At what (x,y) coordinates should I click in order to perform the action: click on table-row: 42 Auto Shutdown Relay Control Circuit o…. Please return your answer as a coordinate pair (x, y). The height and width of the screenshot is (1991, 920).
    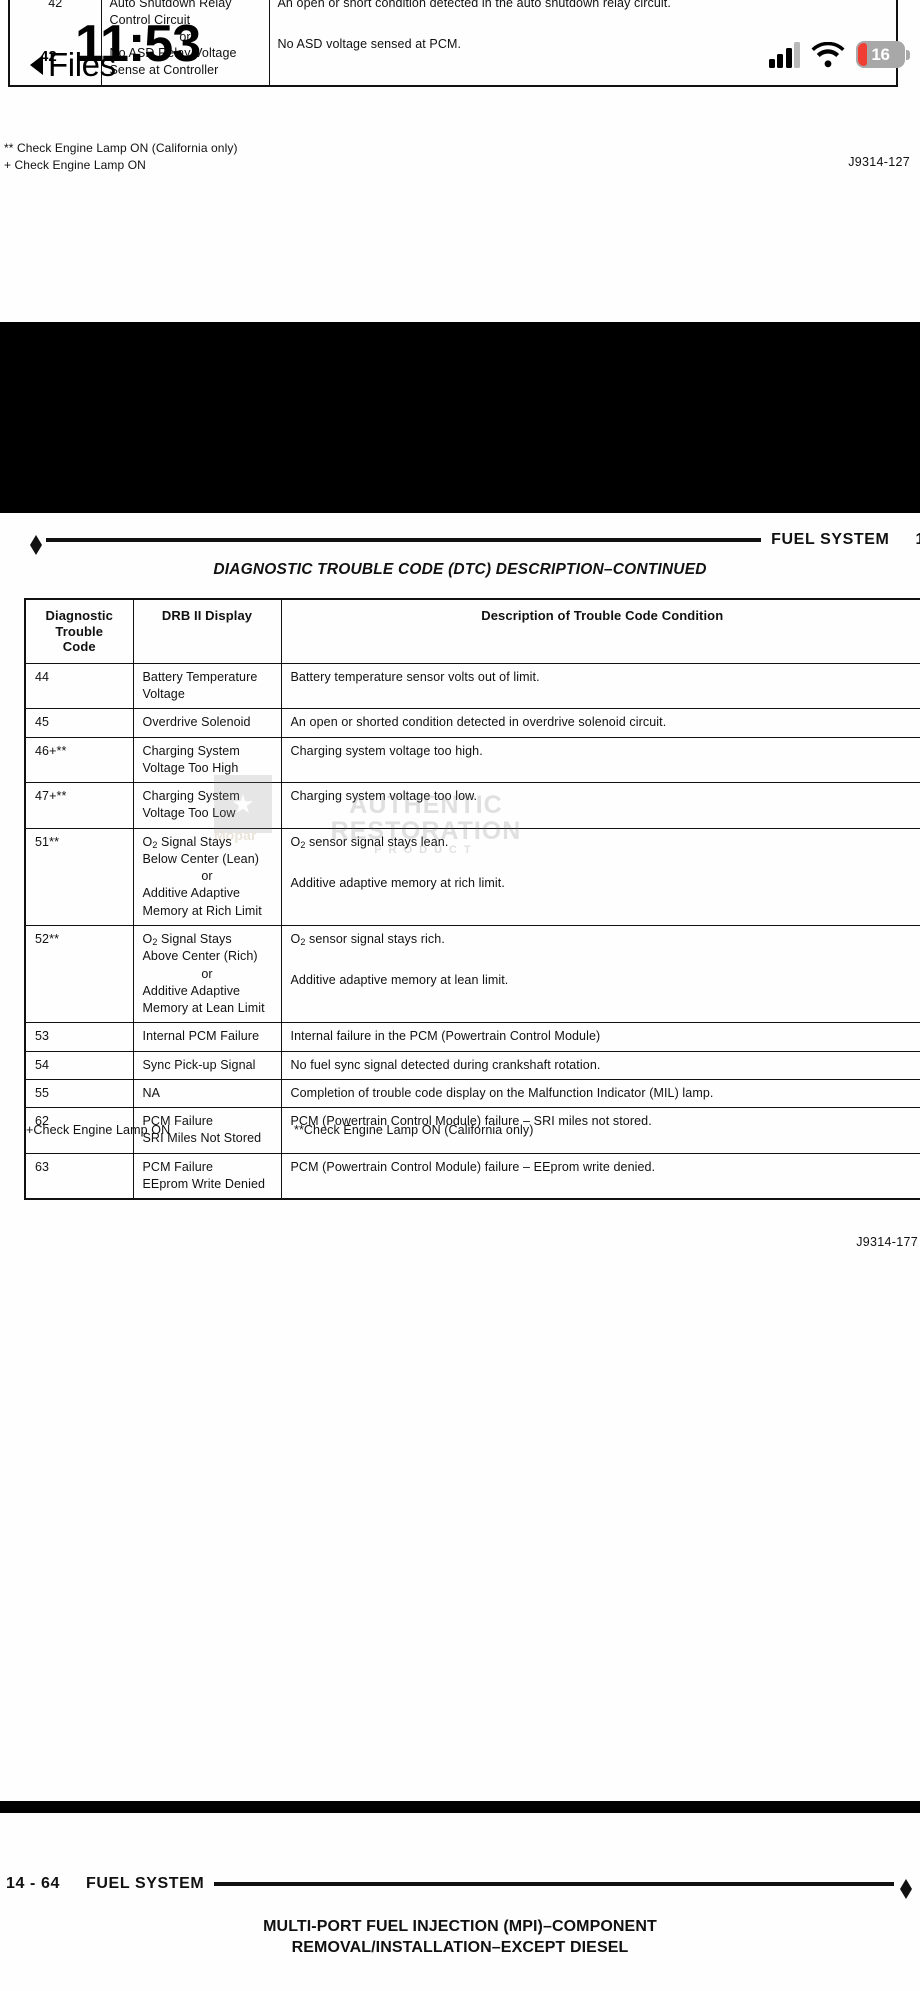
    Looking at the image, I should click on (453, 43).